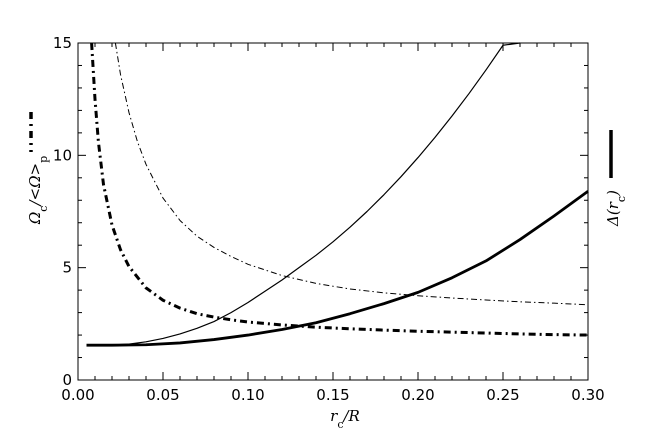 This screenshot has height=436, width=654. What do you see at coordinates (345, 419) in the screenshot?
I see `x-axis-label: rc/R` at bounding box center [345, 419].